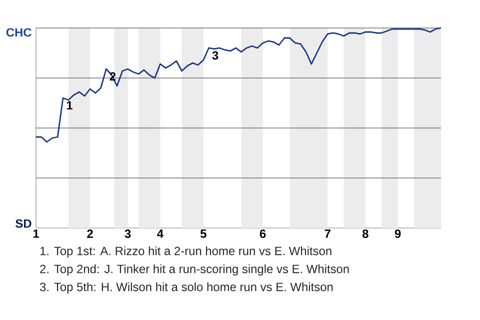 The height and width of the screenshot is (320, 480). I want to click on annotation: 1, so click(69, 105).